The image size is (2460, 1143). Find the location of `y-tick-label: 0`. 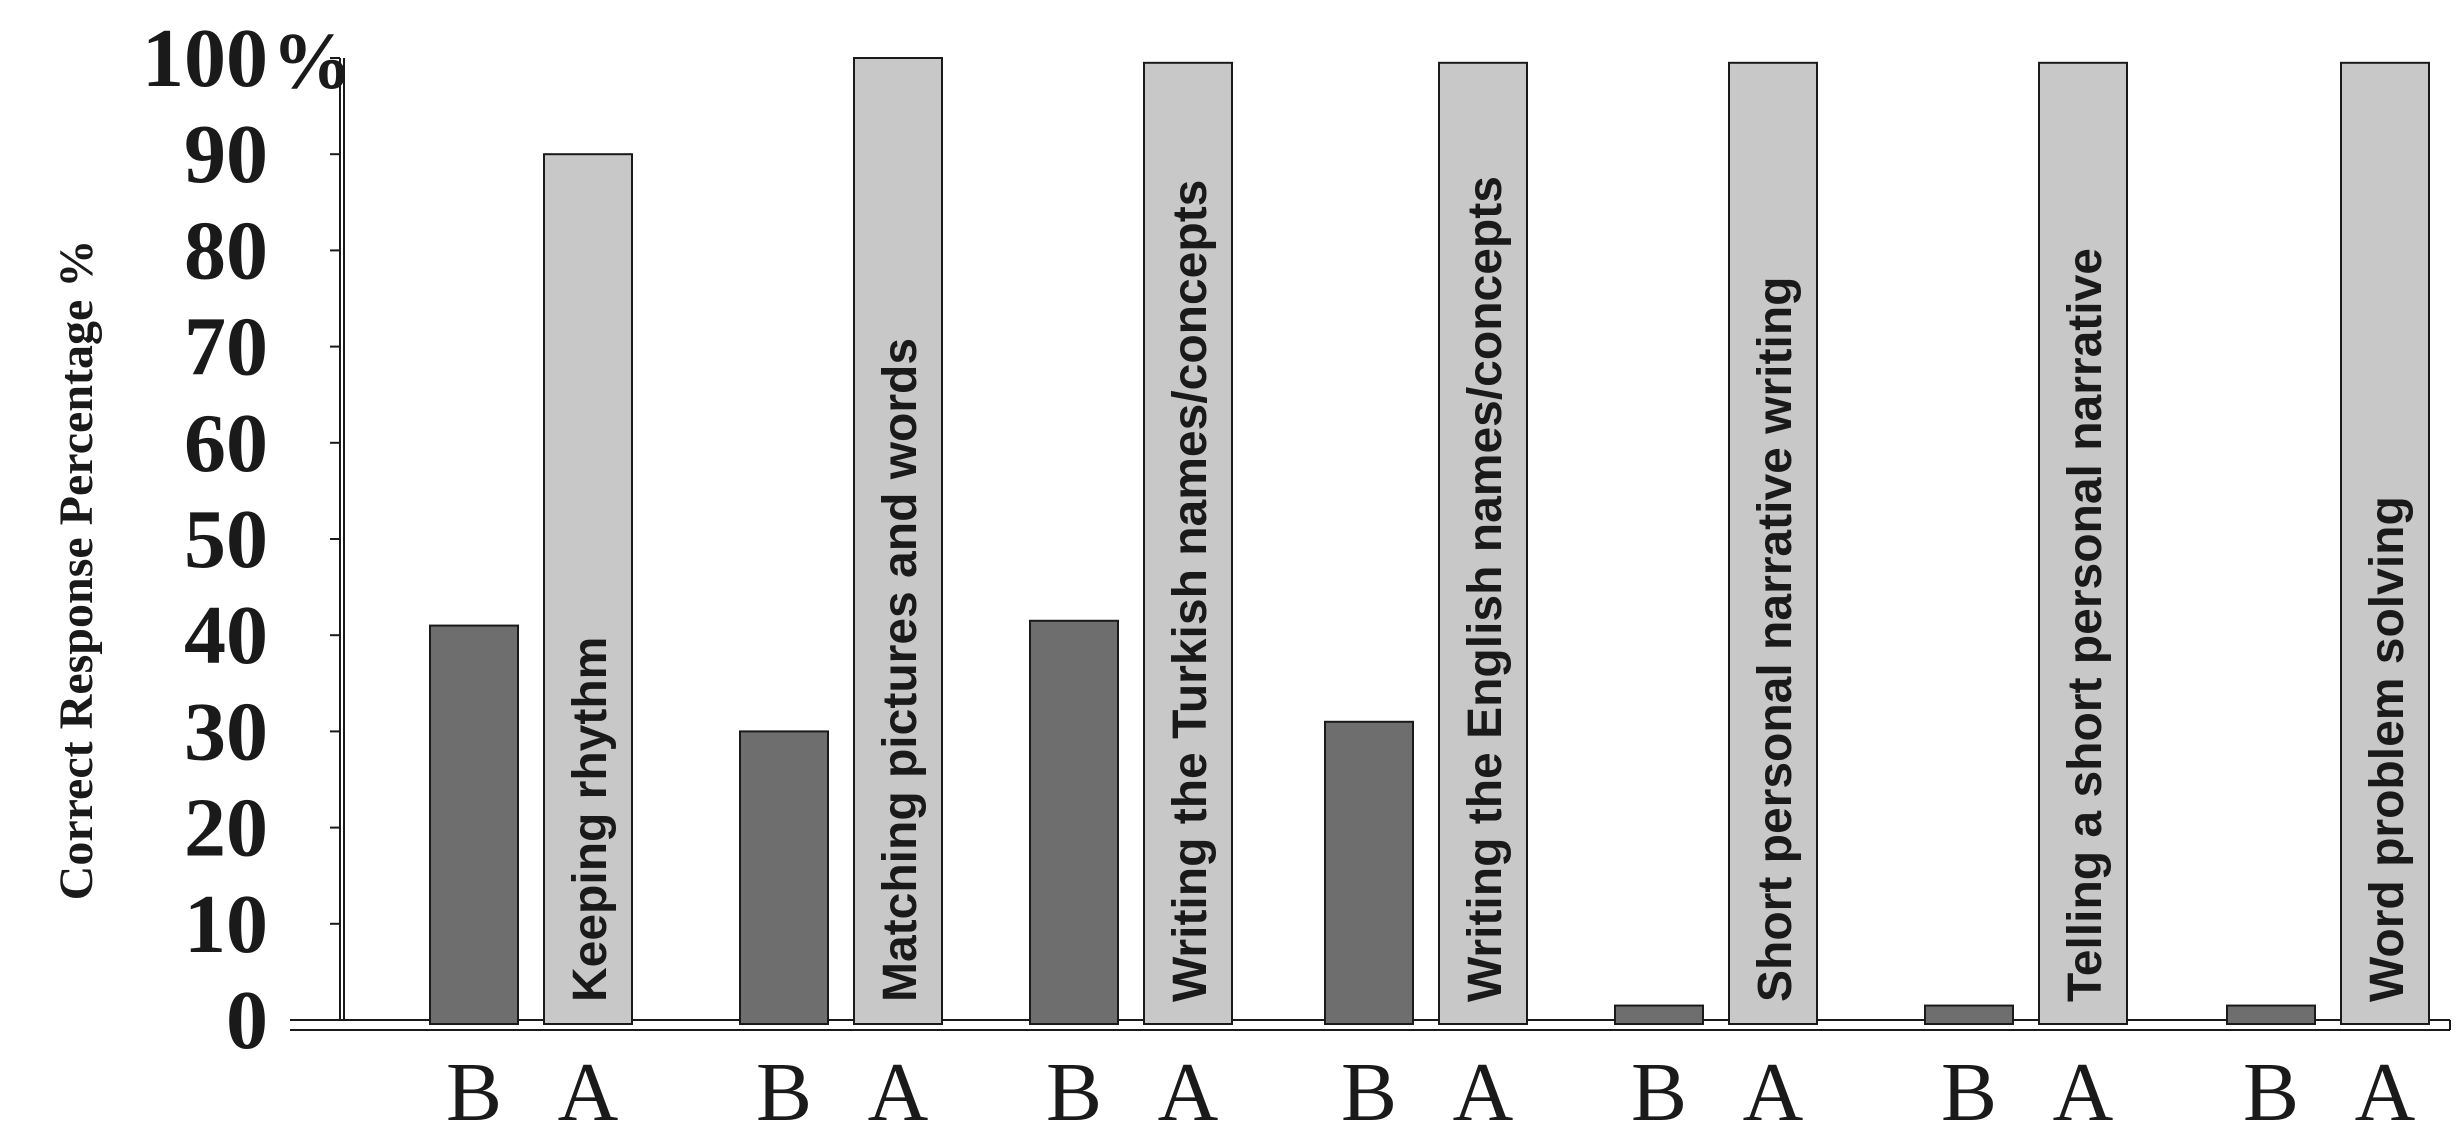

y-tick-label: 0 is located at coordinates (247, 1020).